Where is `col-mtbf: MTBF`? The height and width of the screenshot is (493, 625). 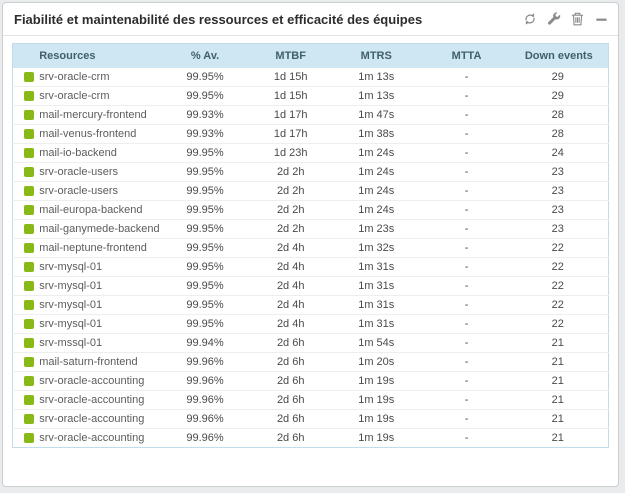
col-mtbf: MTBF is located at coordinates (290, 55).